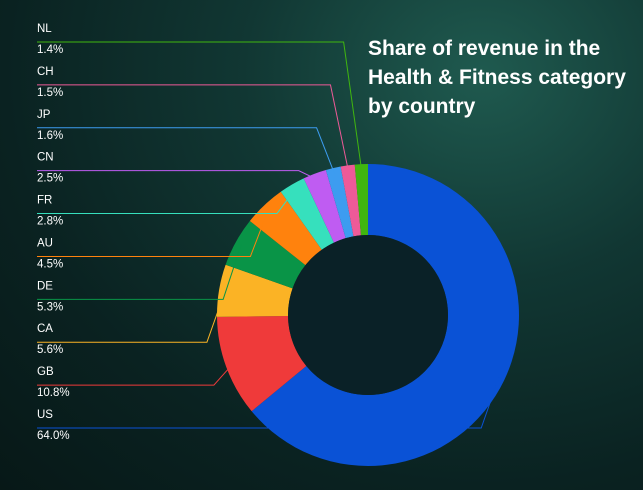 This screenshot has width=643, height=490. Describe the element at coordinates (45, 72) in the screenshot. I see `label-country-ch: CH` at that location.